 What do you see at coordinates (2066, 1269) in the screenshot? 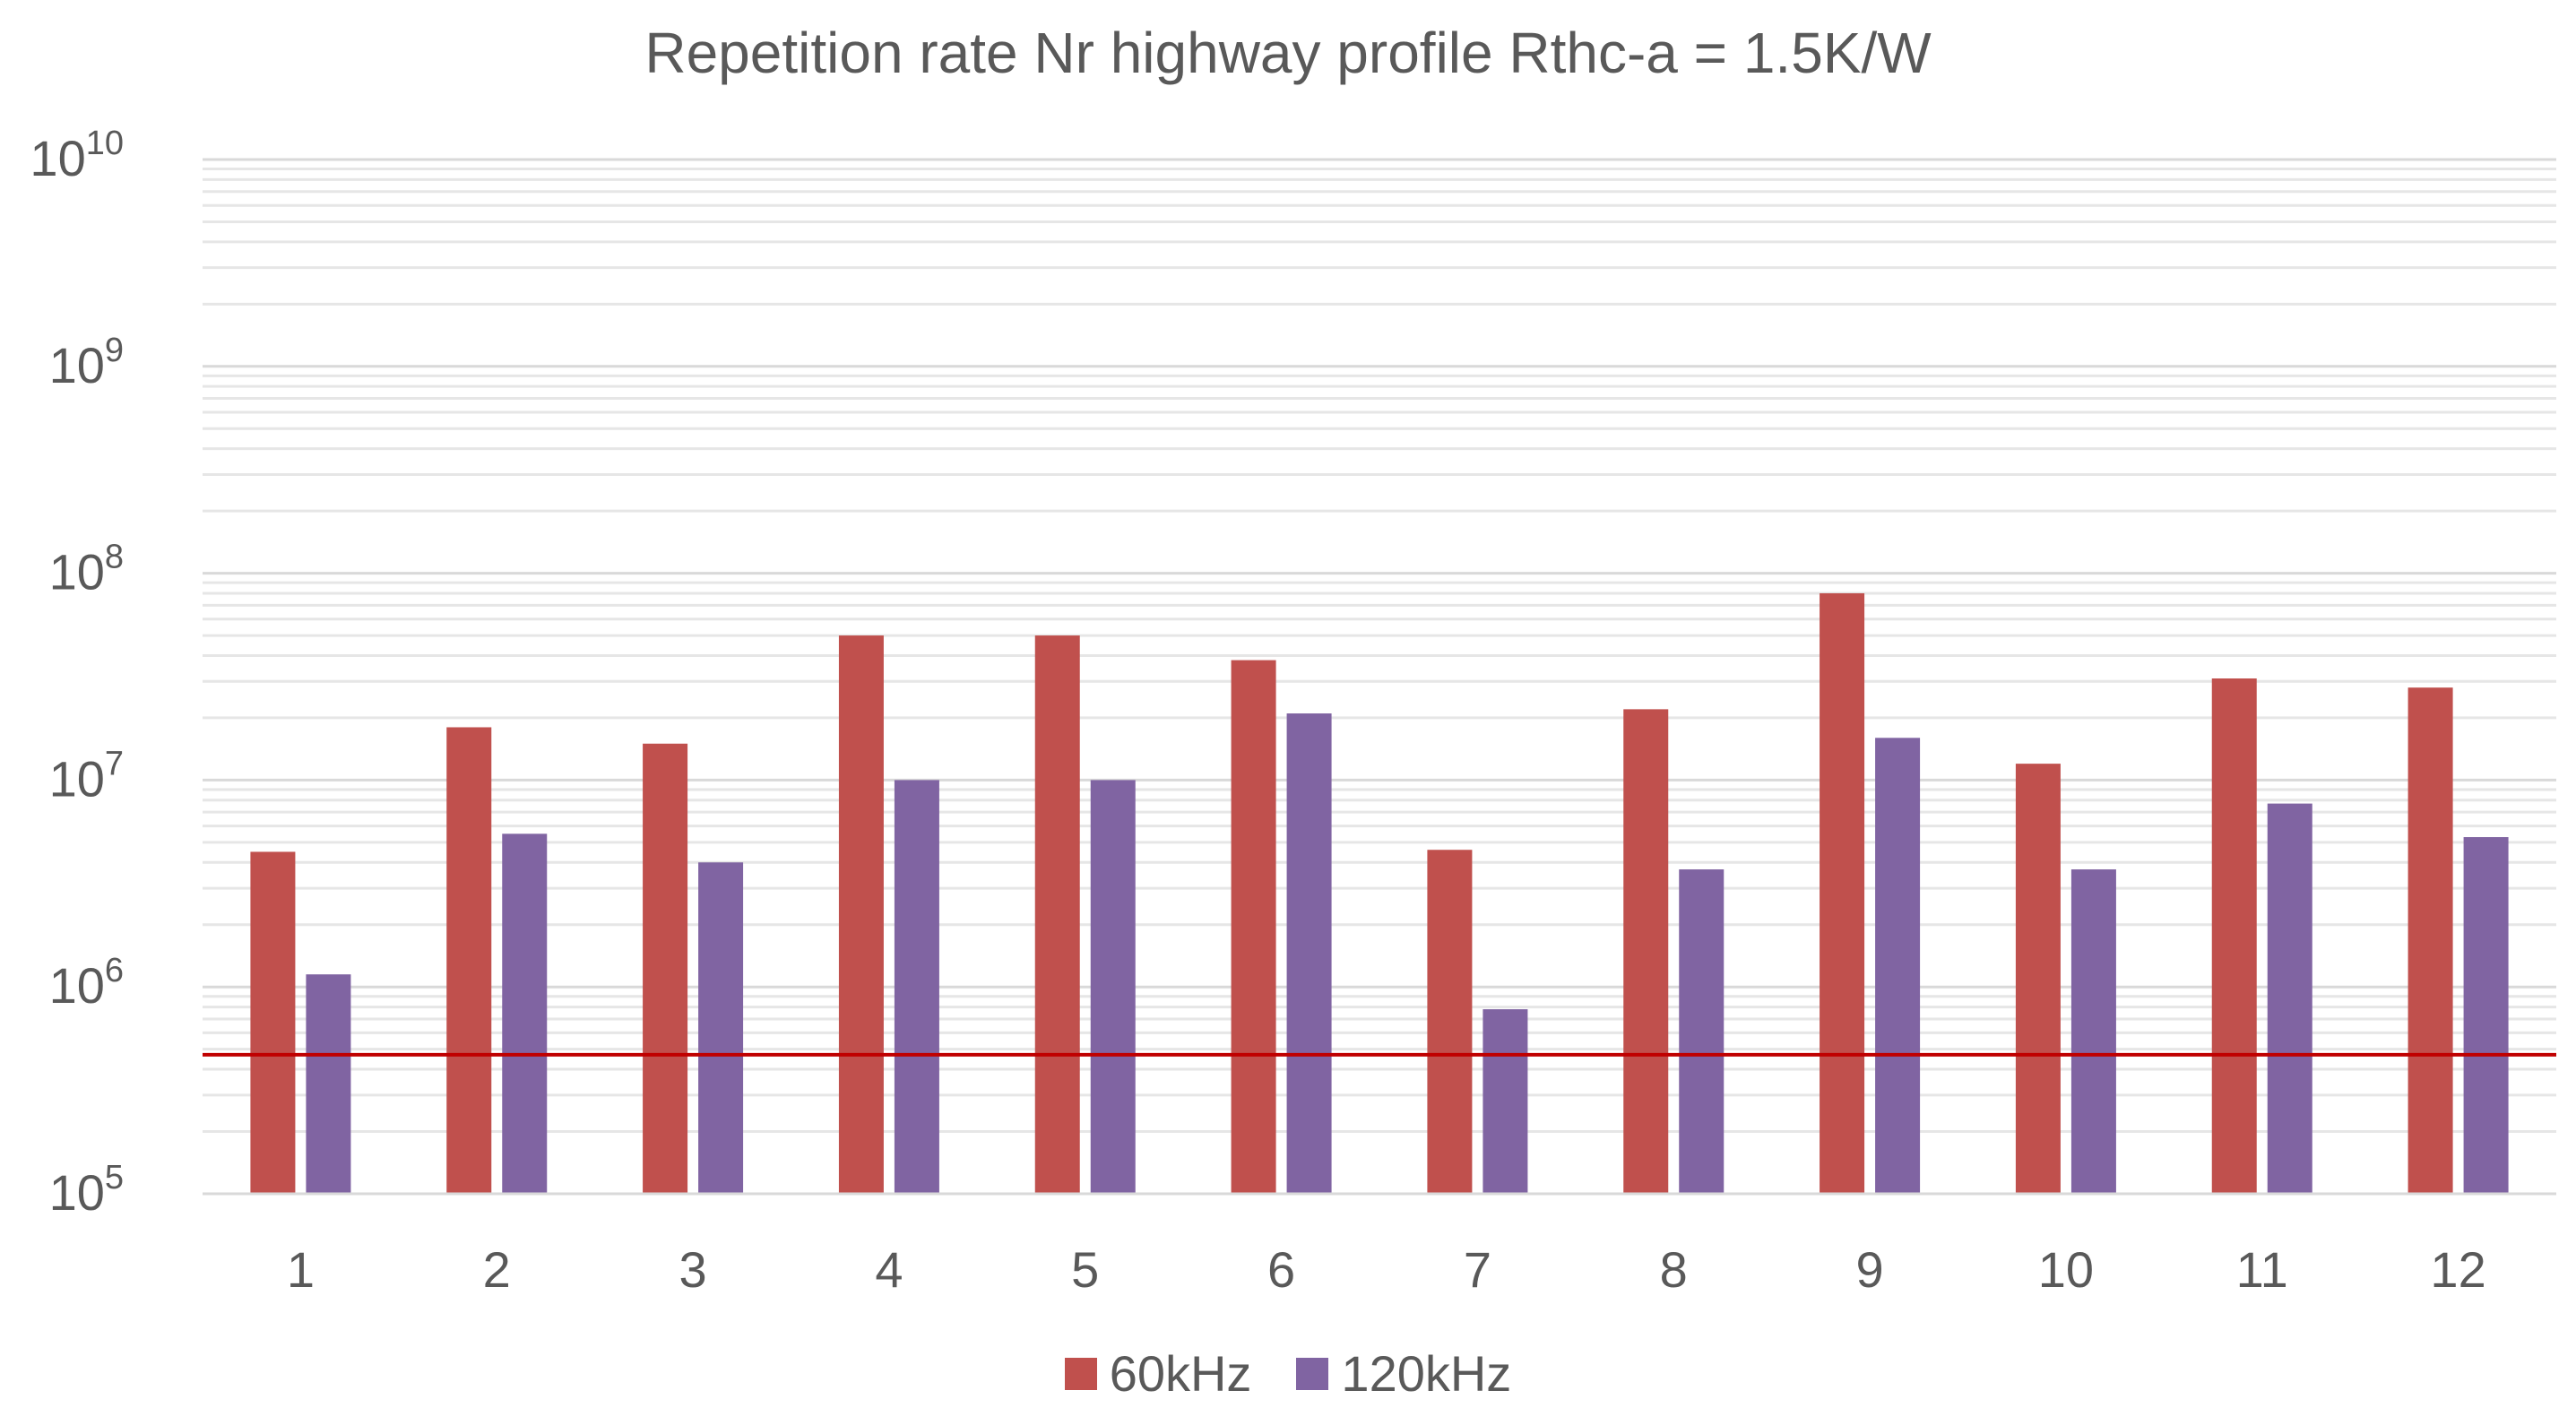
I see `x-tick-label: 10` at bounding box center [2066, 1269].